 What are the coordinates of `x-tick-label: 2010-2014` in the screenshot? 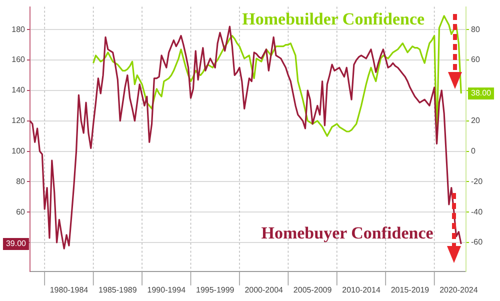 It's located at (361, 289).